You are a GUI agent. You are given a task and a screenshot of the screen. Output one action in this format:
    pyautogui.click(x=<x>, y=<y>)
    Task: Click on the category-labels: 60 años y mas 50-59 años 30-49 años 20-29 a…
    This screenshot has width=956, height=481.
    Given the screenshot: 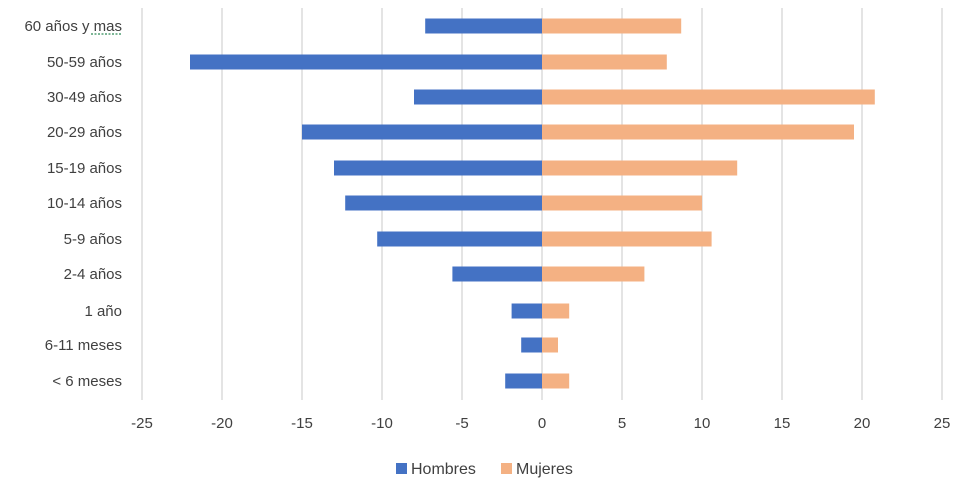 What is the action you would take?
    pyautogui.click(x=73, y=204)
    